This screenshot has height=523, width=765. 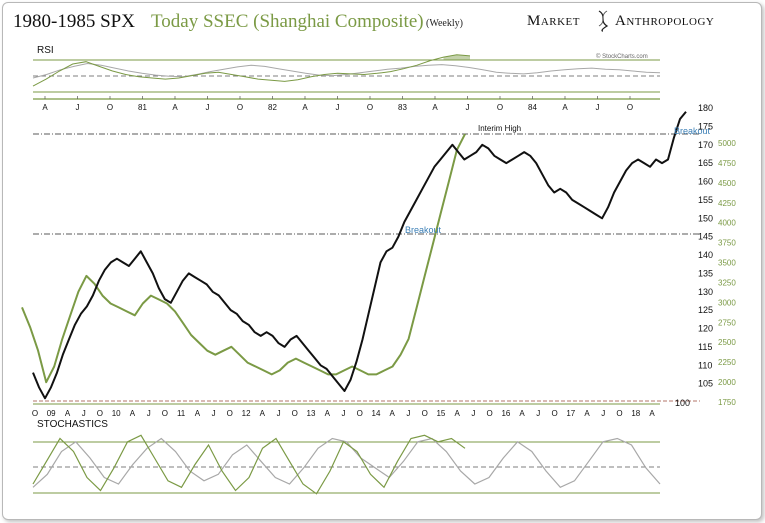 What do you see at coordinates (346, 463) in the screenshot?
I see `stoch-spx-line` at bounding box center [346, 463].